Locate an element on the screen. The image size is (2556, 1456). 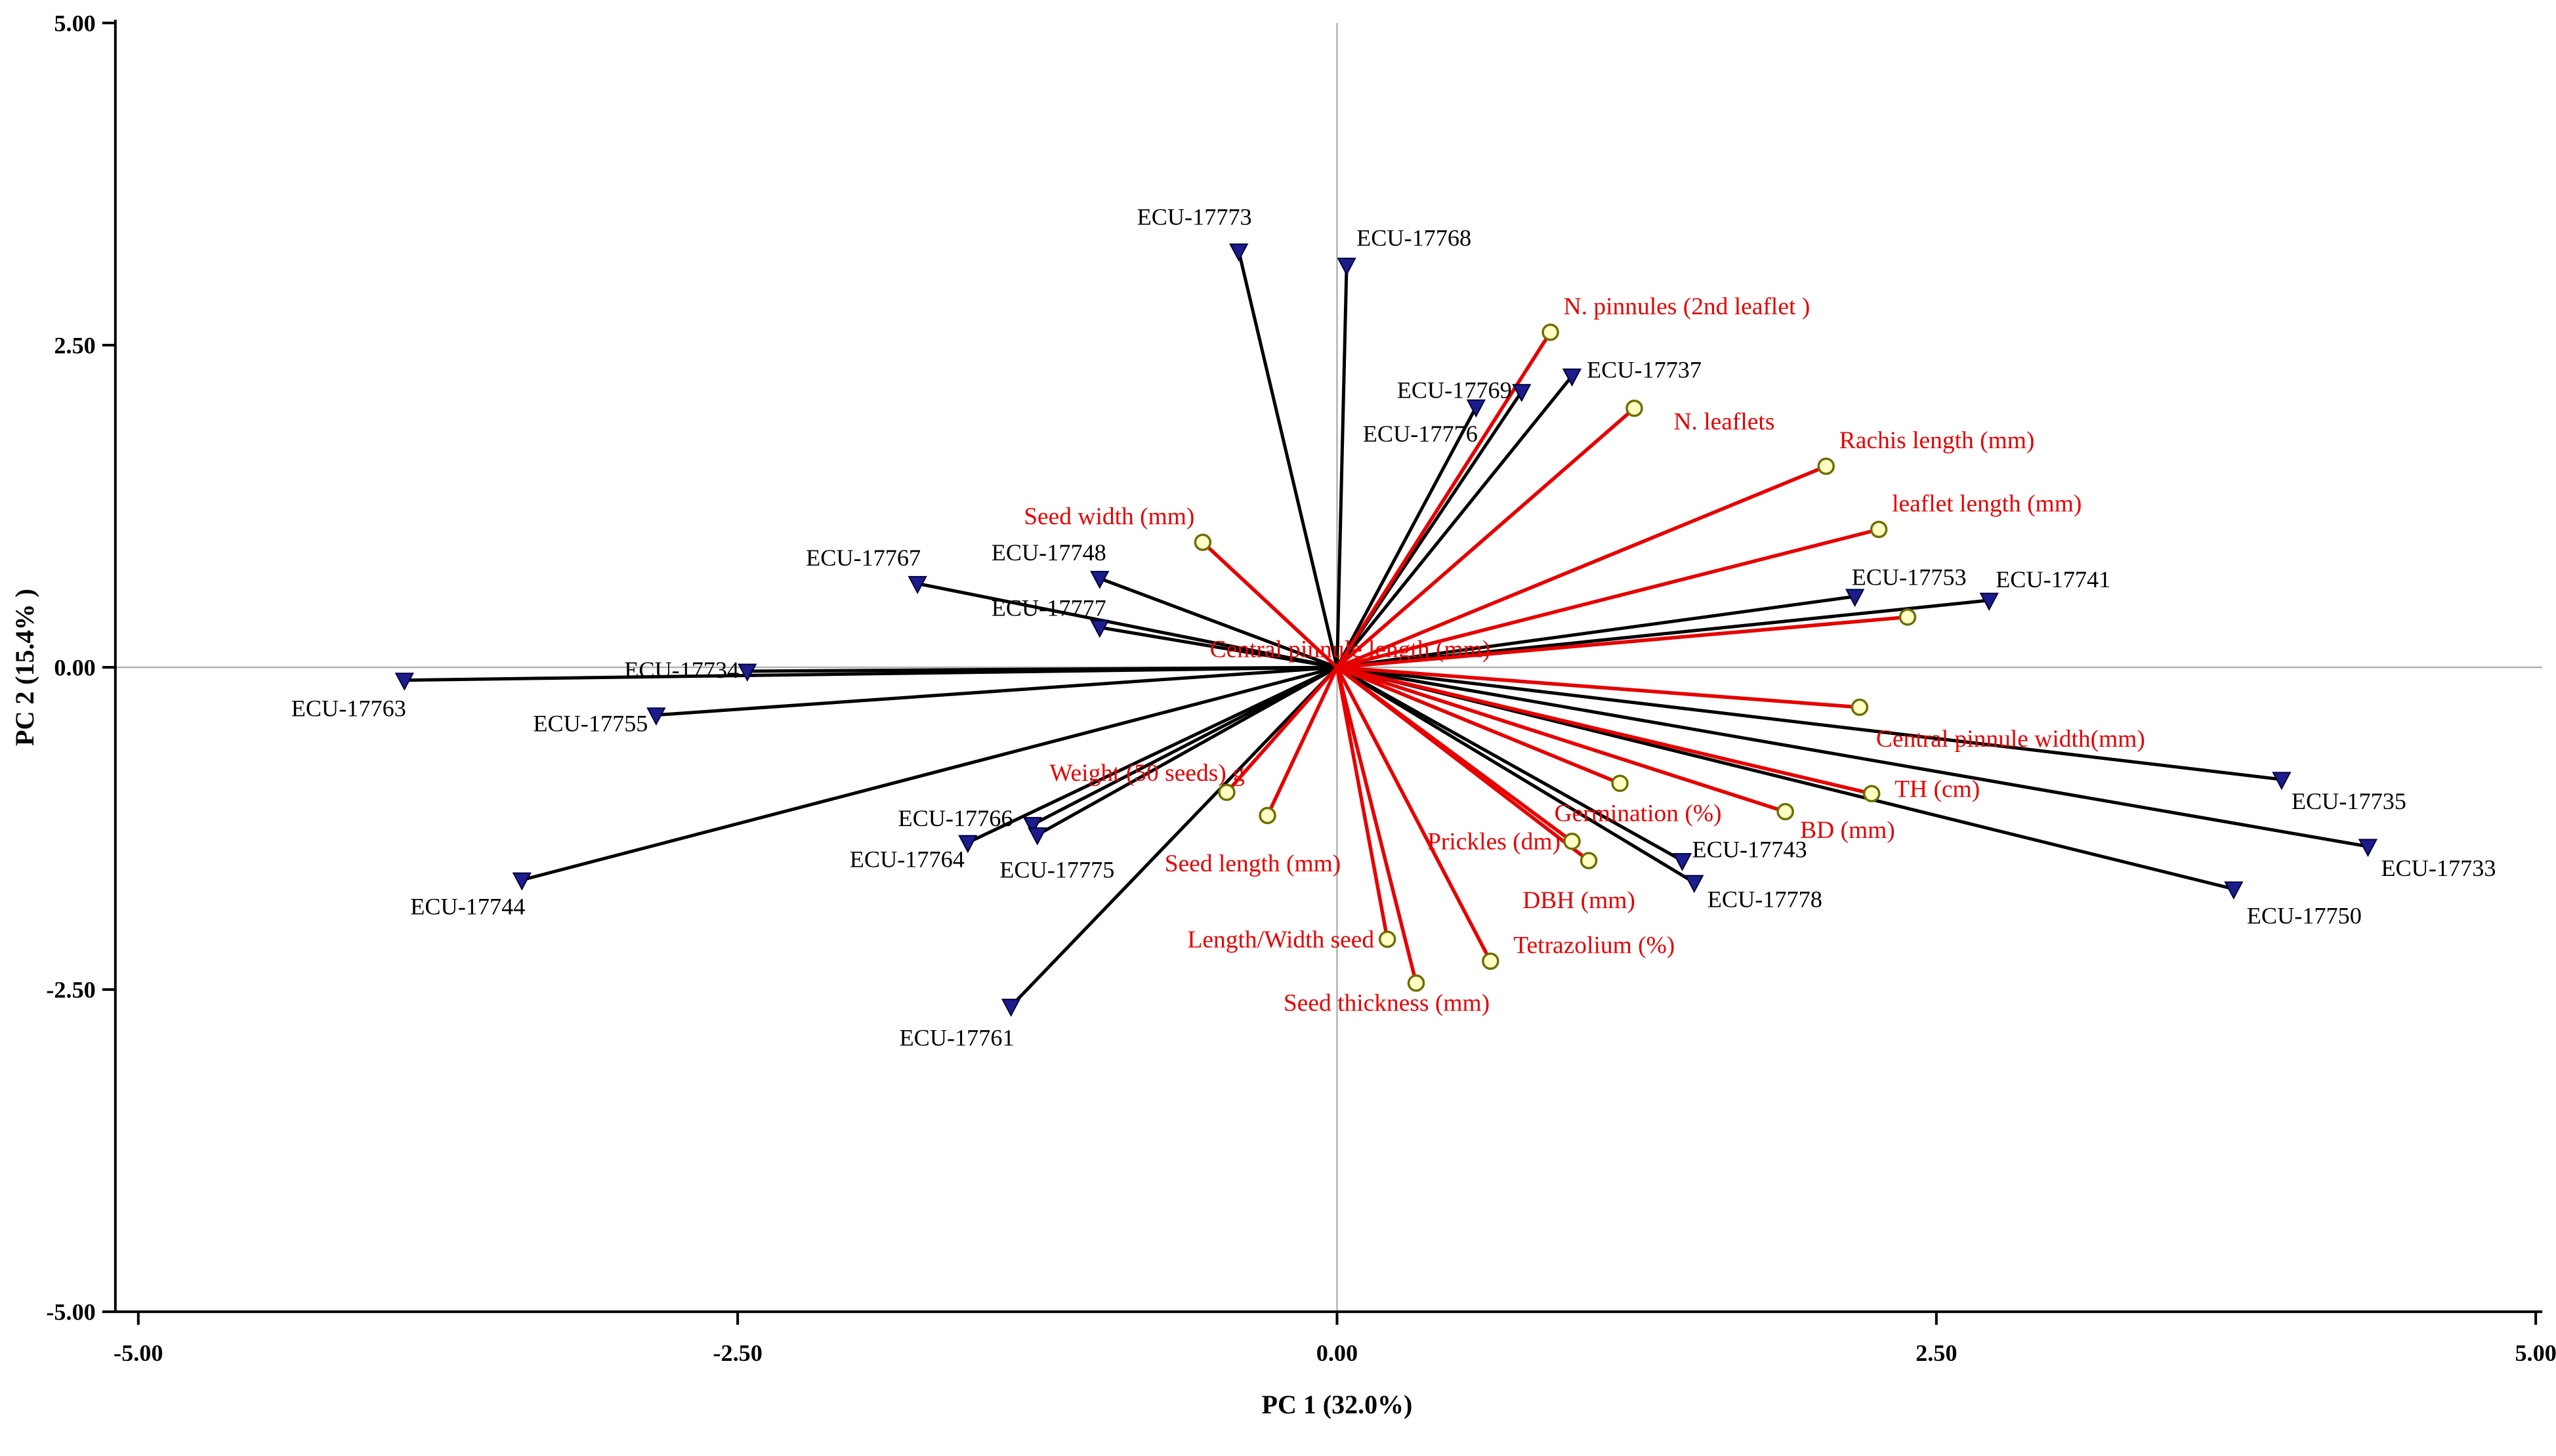
accession-label: ECU-17750 is located at coordinates (2304, 915).